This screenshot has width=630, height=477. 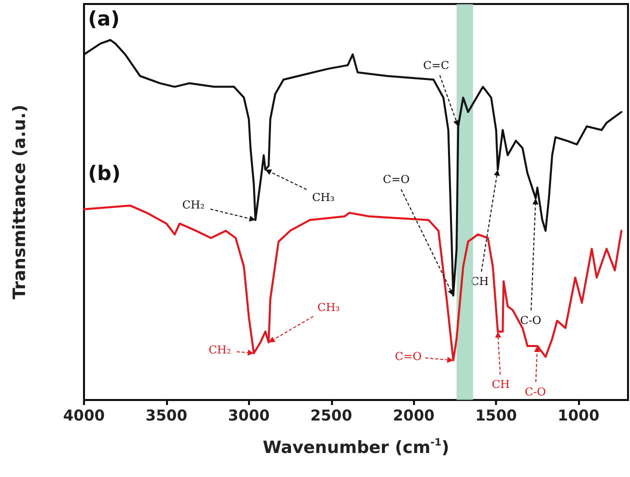 What do you see at coordinates (436, 65) in the screenshot?
I see `annotation: C=C` at bounding box center [436, 65].